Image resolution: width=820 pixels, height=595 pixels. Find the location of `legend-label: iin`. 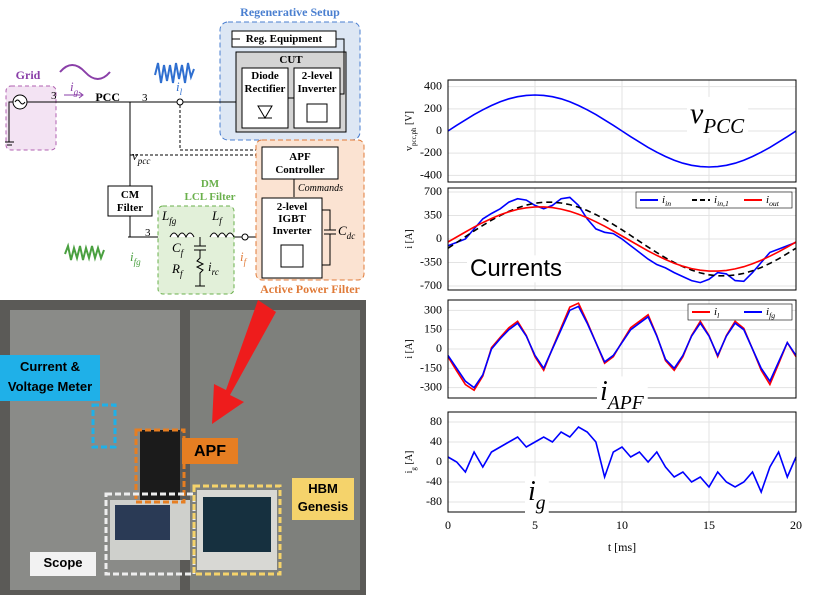

legend-label: iin is located at coordinates (666, 201).